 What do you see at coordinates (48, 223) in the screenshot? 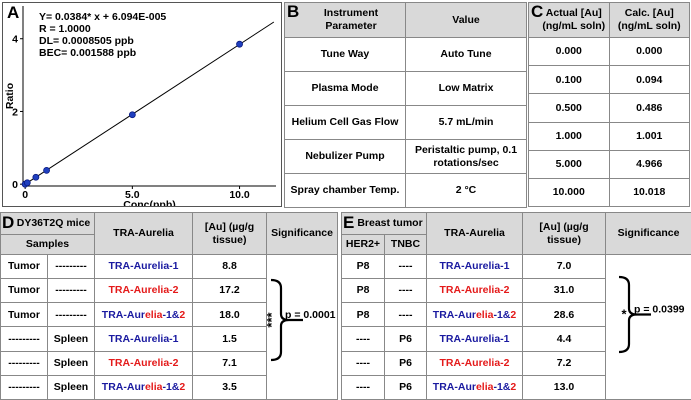
I see `group-cell: DY36T2Q mice` at bounding box center [48, 223].